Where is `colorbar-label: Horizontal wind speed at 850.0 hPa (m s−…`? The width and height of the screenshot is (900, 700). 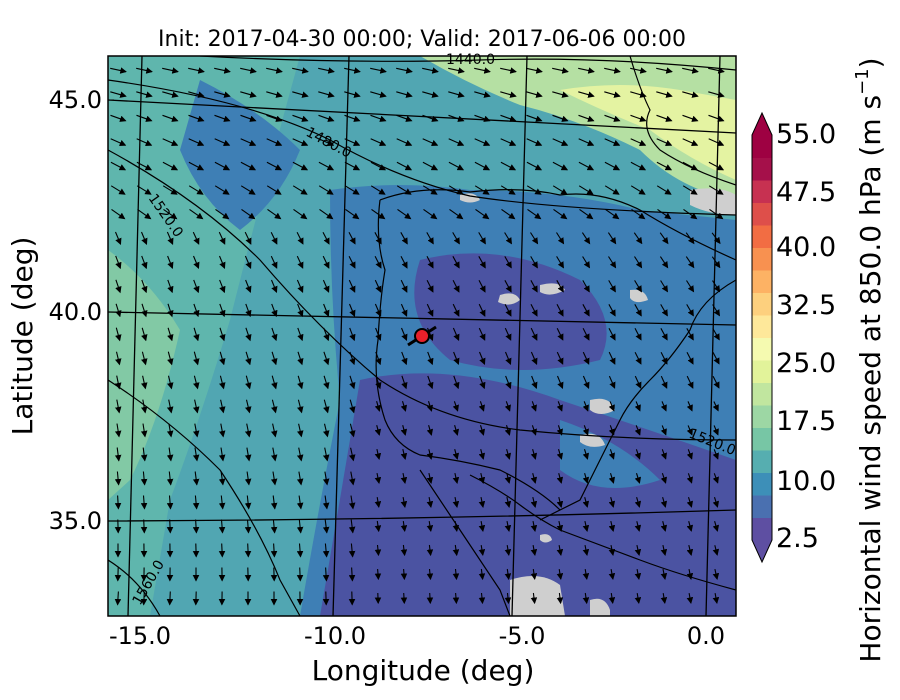 colorbar-label: Horizontal wind speed at 850.0 hPa (m s−… is located at coordinates (869, 359).